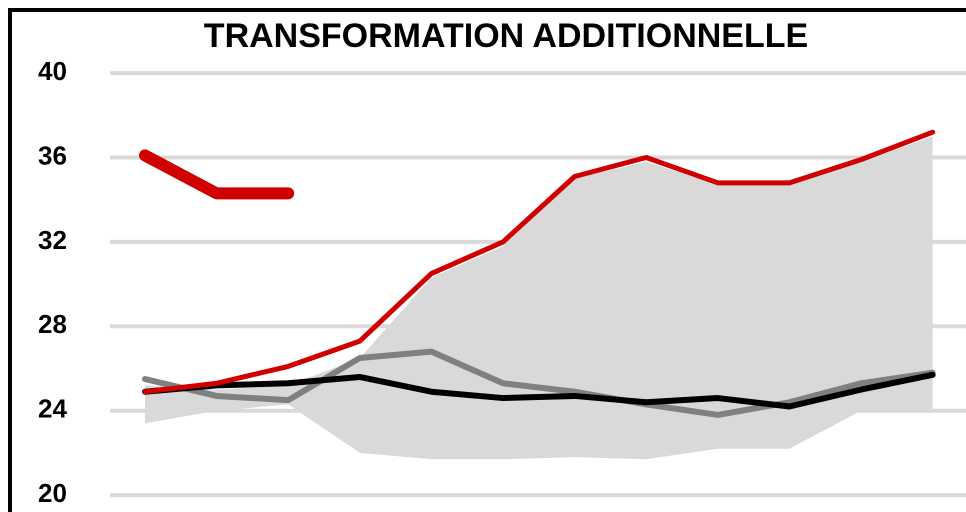 The image size is (966, 512). Describe the element at coordinates (52, 71) in the screenshot. I see `y-tick-label: 40` at that location.